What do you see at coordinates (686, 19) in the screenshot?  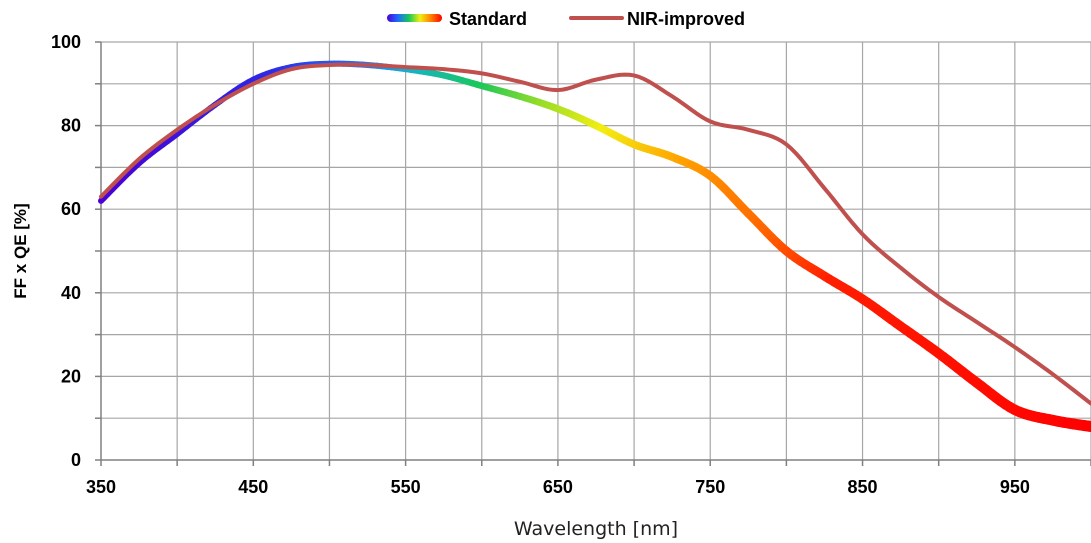 I see `legend-label-nir-improved: NIR-improved` at bounding box center [686, 19].